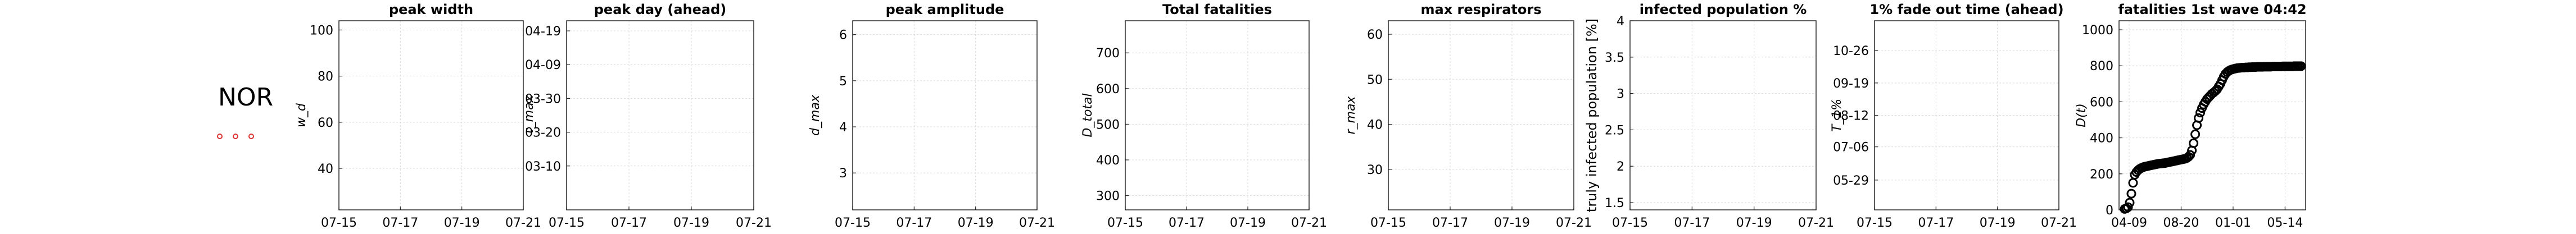 This screenshot has height=234, width=2576. Describe the element at coordinates (1614, 203) in the screenshot. I see `y-tick-label: 1.5` at that location.